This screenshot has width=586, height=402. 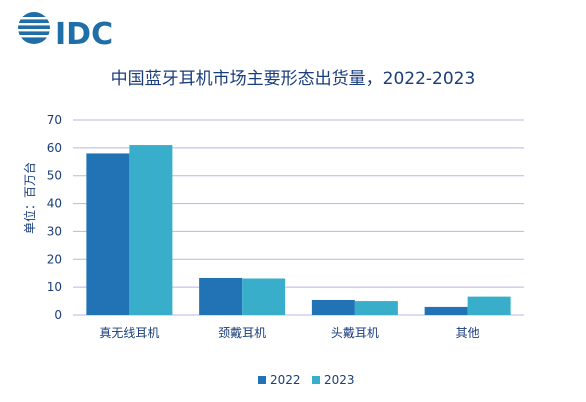 What do you see at coordinates (129, 333) in the screenshot?
I see `x-tick-label: 真无线耳机` at bounding box center [129, 333].